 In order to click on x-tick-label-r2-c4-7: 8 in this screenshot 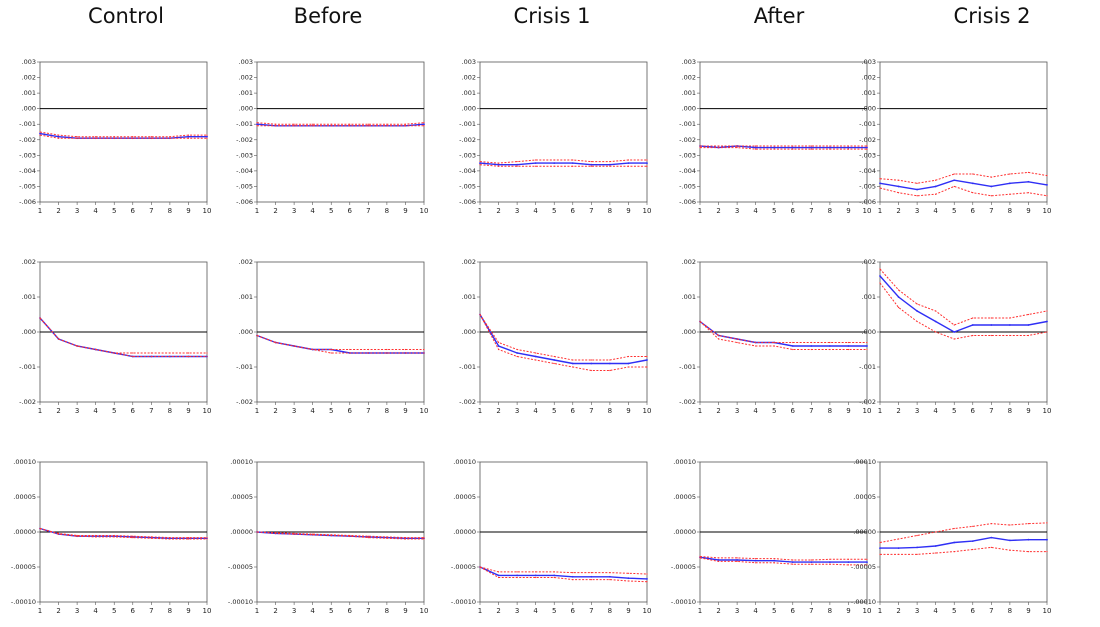, I will do `click(1010, 611)`.